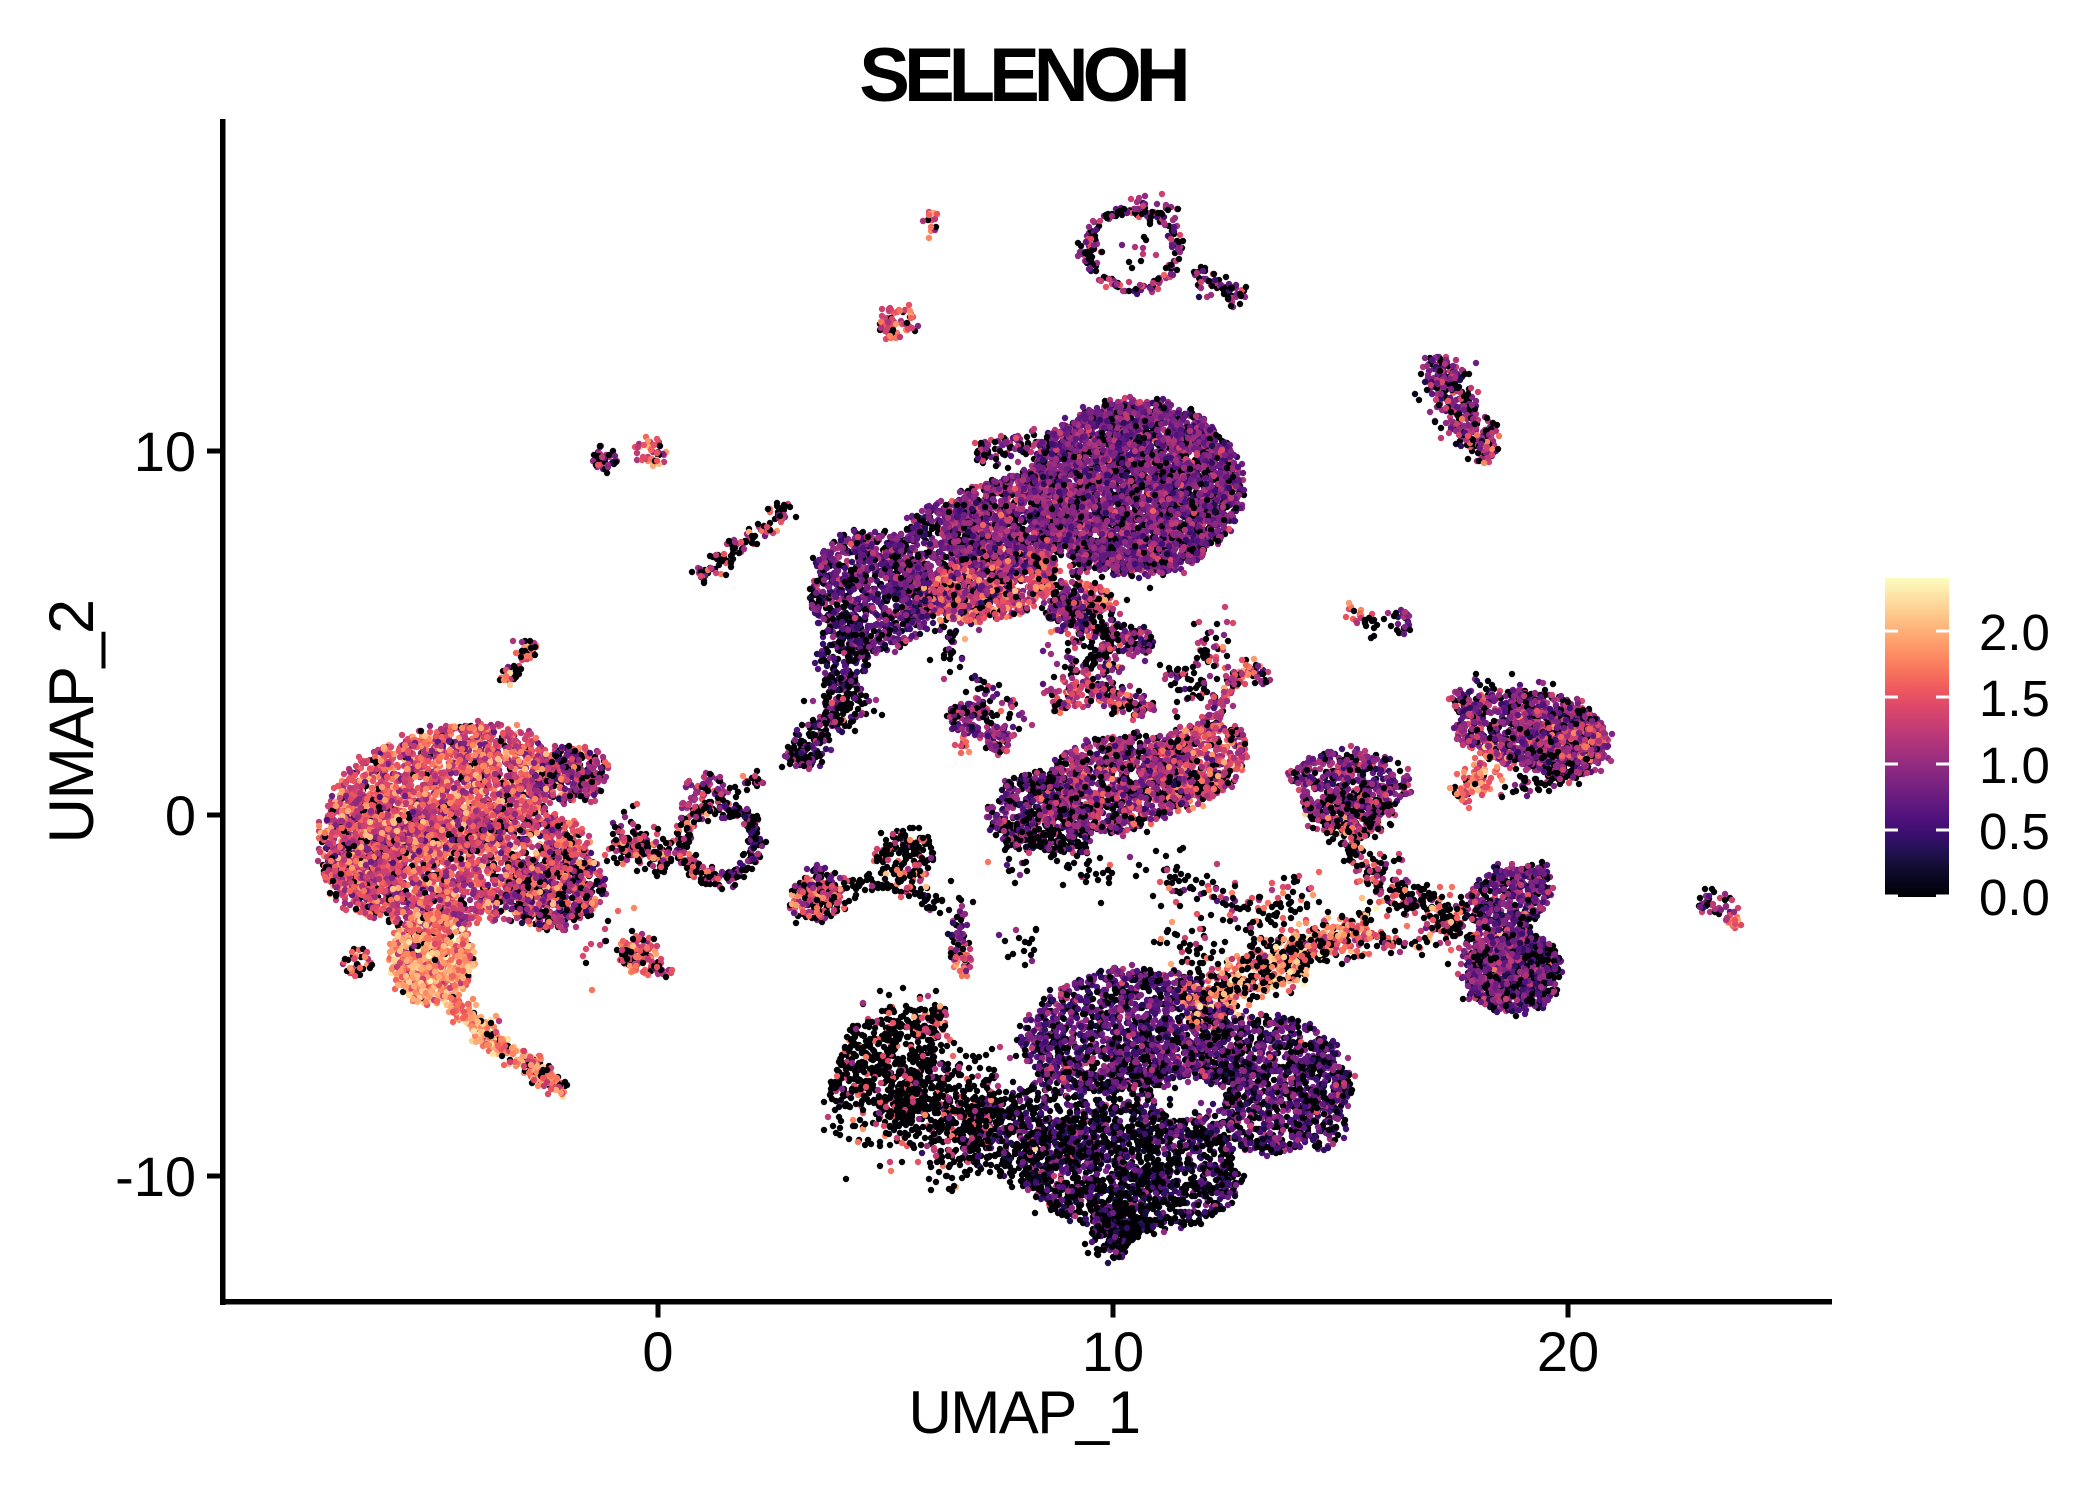 The width and height of the screenshot is (2100, 1500). I want to click on svg-text: -10, so click(155, 1176).